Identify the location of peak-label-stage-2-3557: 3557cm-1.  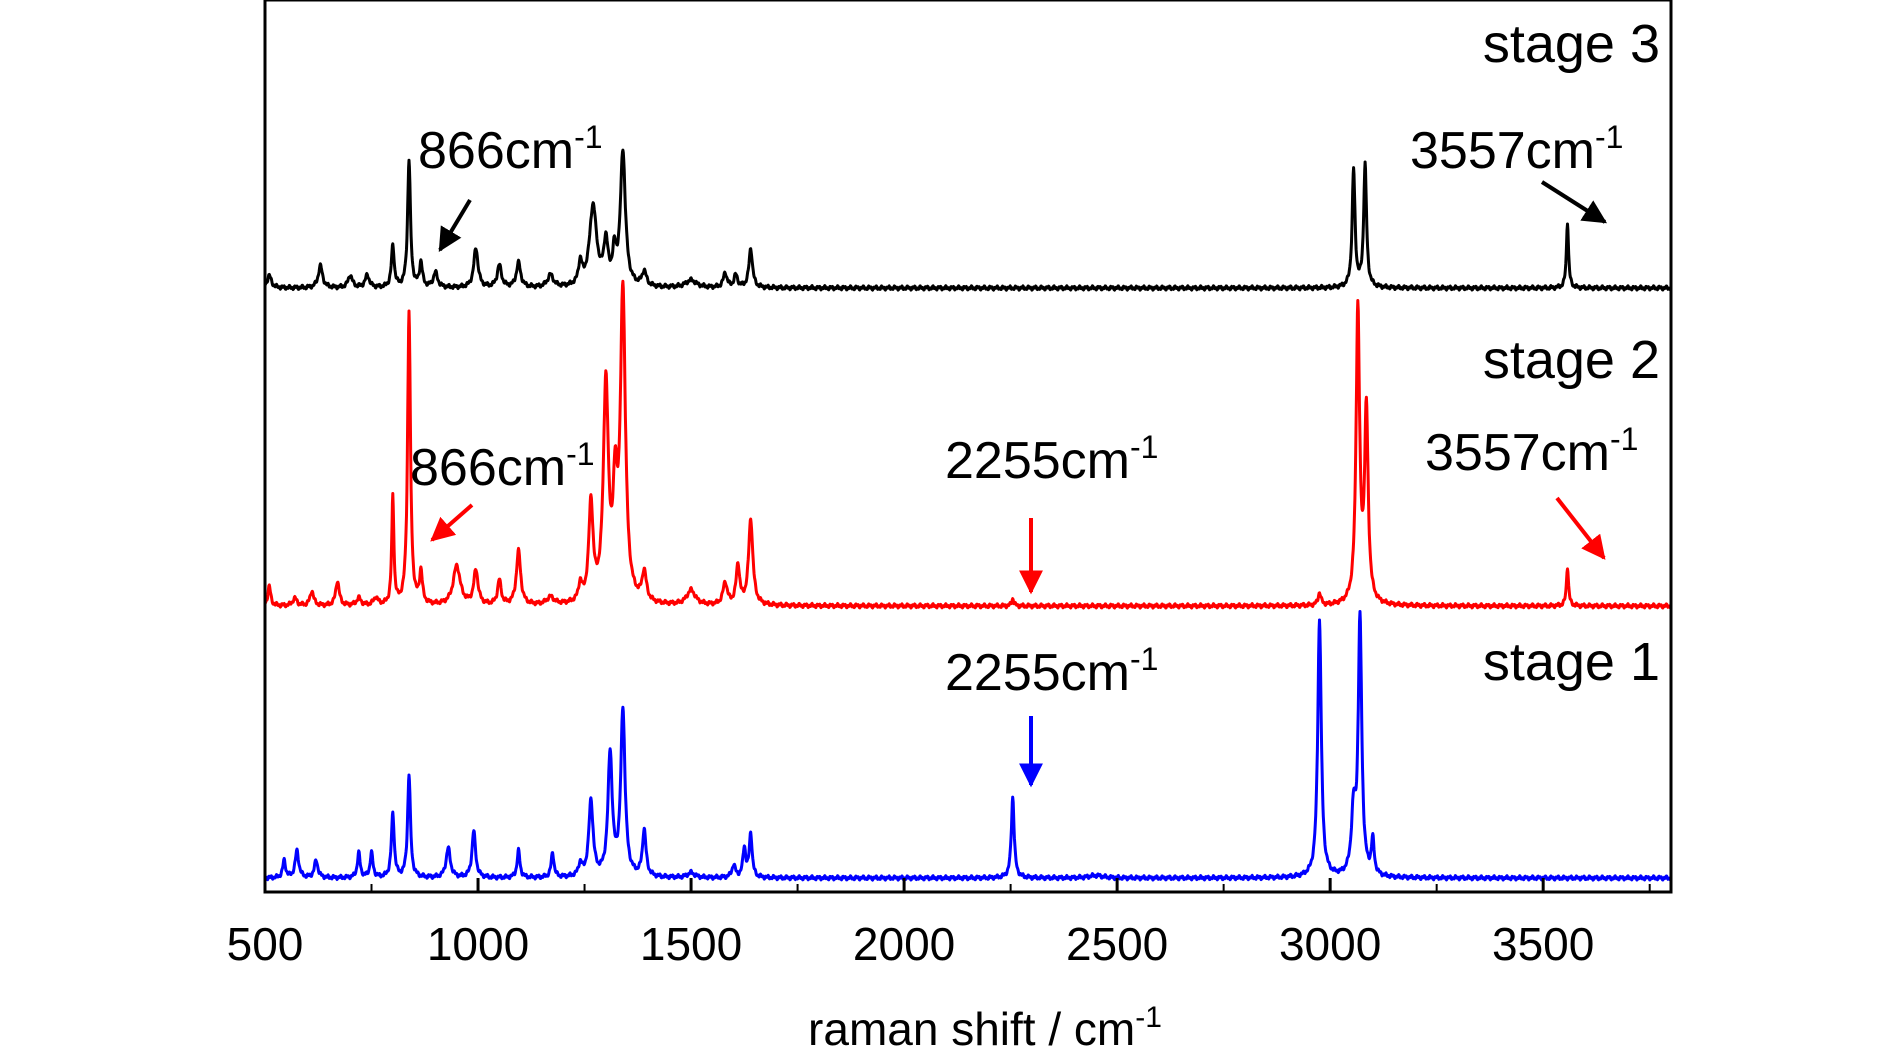
(1531, 451).